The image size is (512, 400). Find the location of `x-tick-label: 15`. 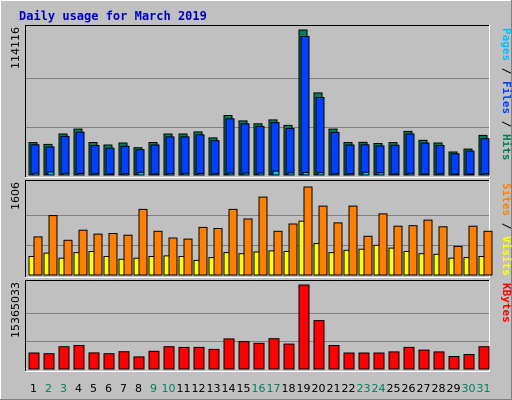

x-tick-label: 15 is located at coordinates (244, 388).